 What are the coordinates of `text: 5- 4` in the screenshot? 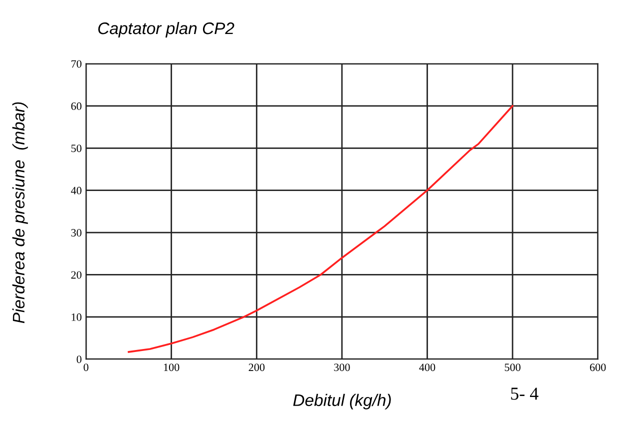 It's located at (524, 394).